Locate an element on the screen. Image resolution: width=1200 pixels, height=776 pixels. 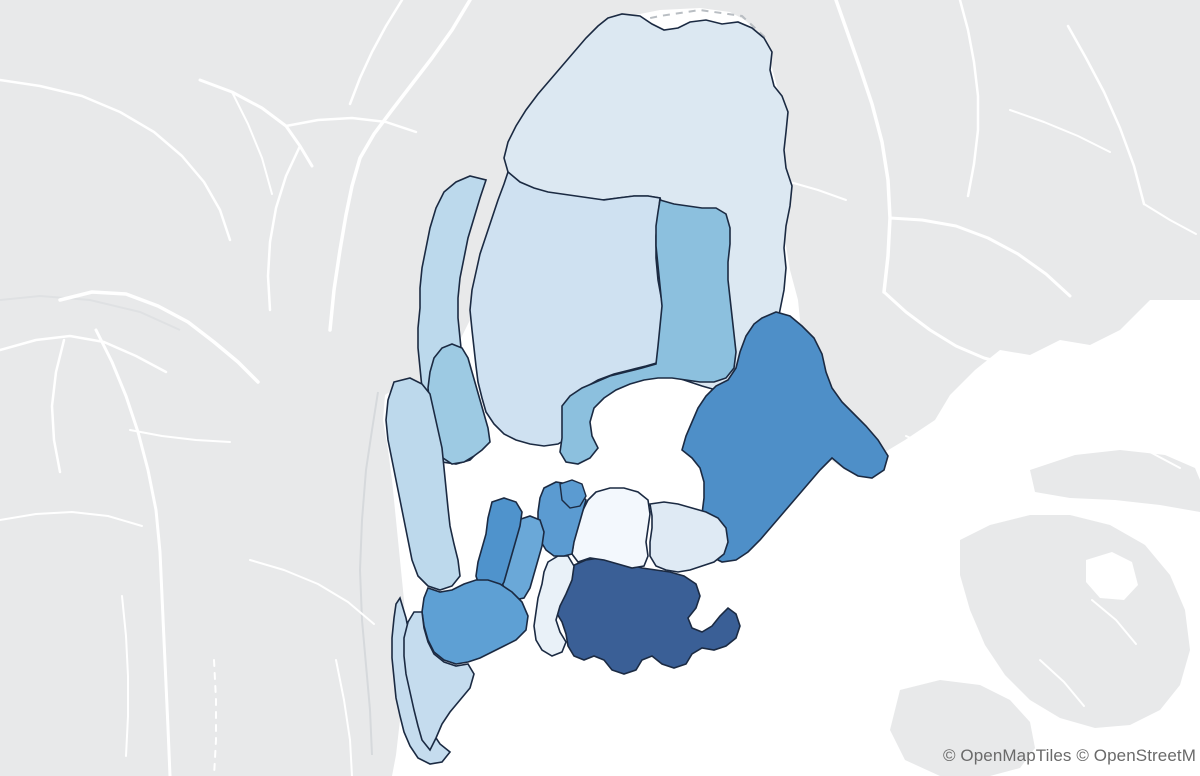
county-sliver-interior is located at coordinates (573, 494).